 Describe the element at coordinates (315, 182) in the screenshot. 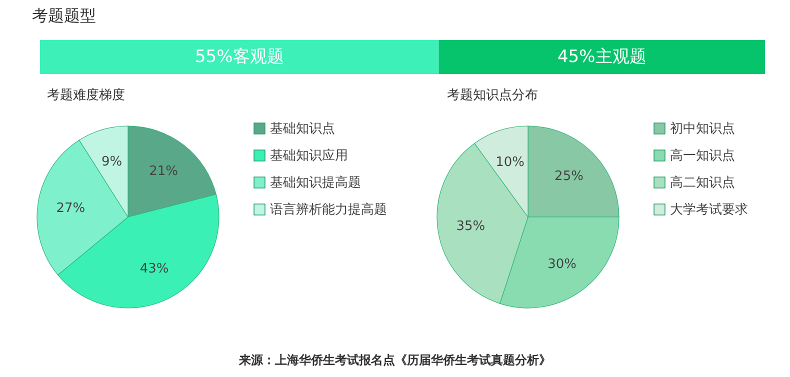

I see `legend-label: 基础知识提高题` at that location.